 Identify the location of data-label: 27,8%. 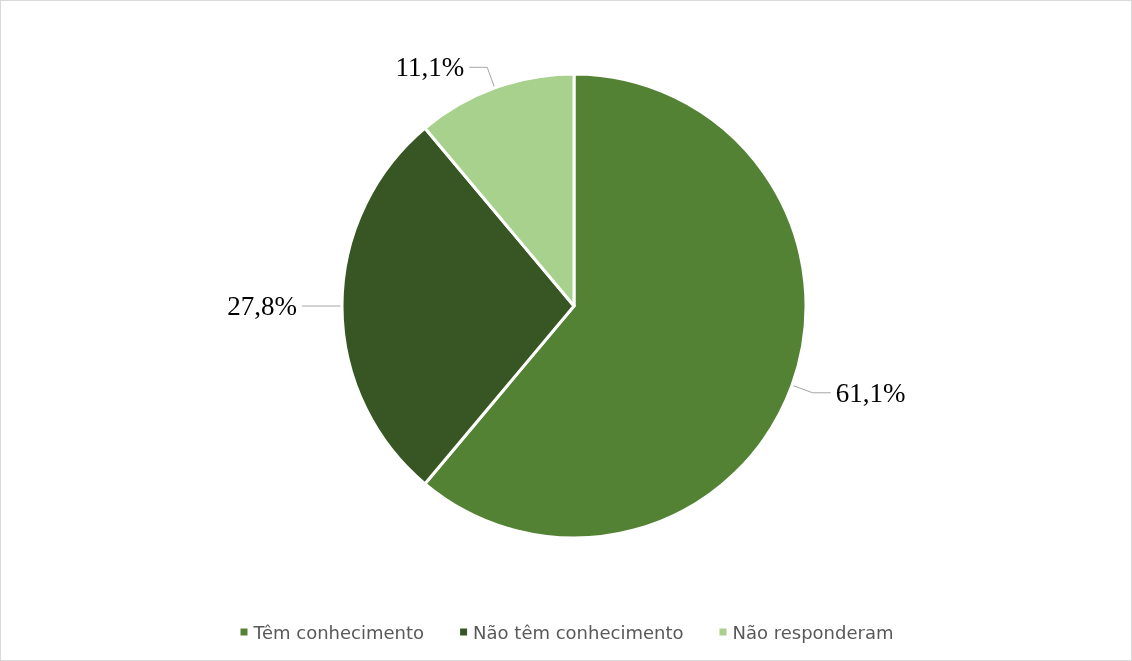
(262, 306).